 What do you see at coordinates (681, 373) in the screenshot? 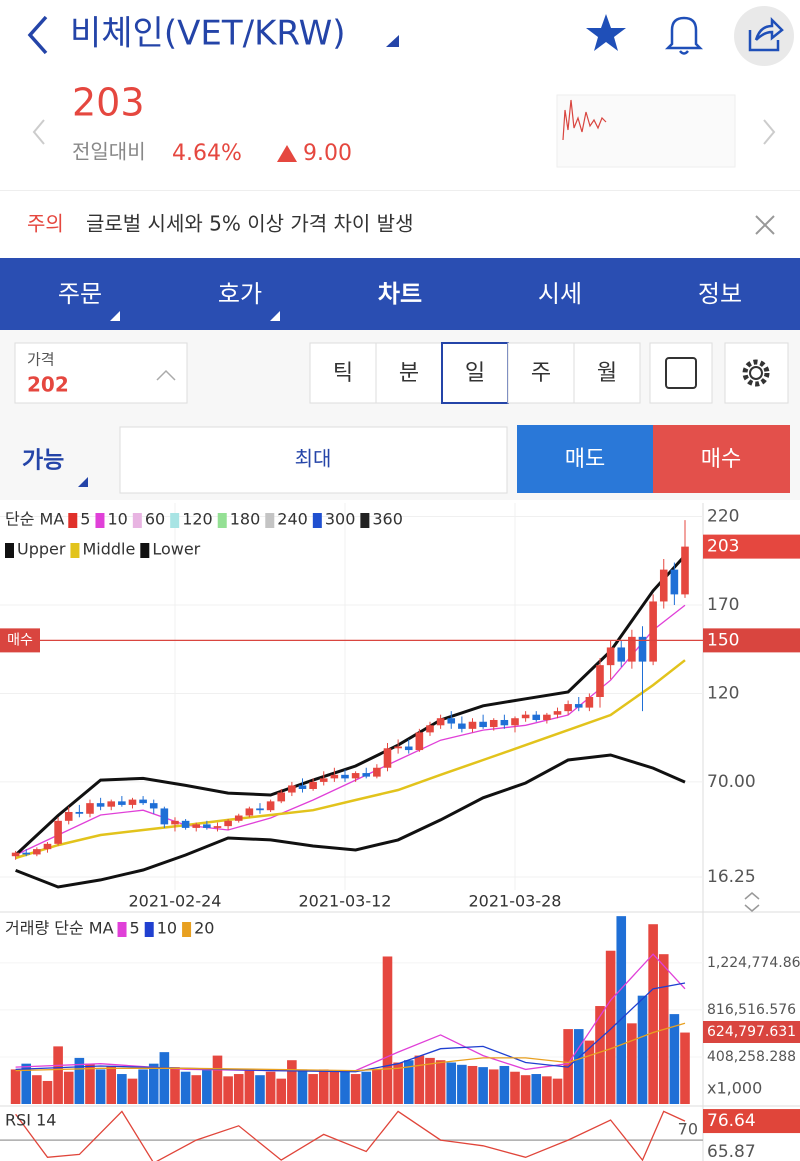
I see `checkbox-button` at bounding box center [681, 373].